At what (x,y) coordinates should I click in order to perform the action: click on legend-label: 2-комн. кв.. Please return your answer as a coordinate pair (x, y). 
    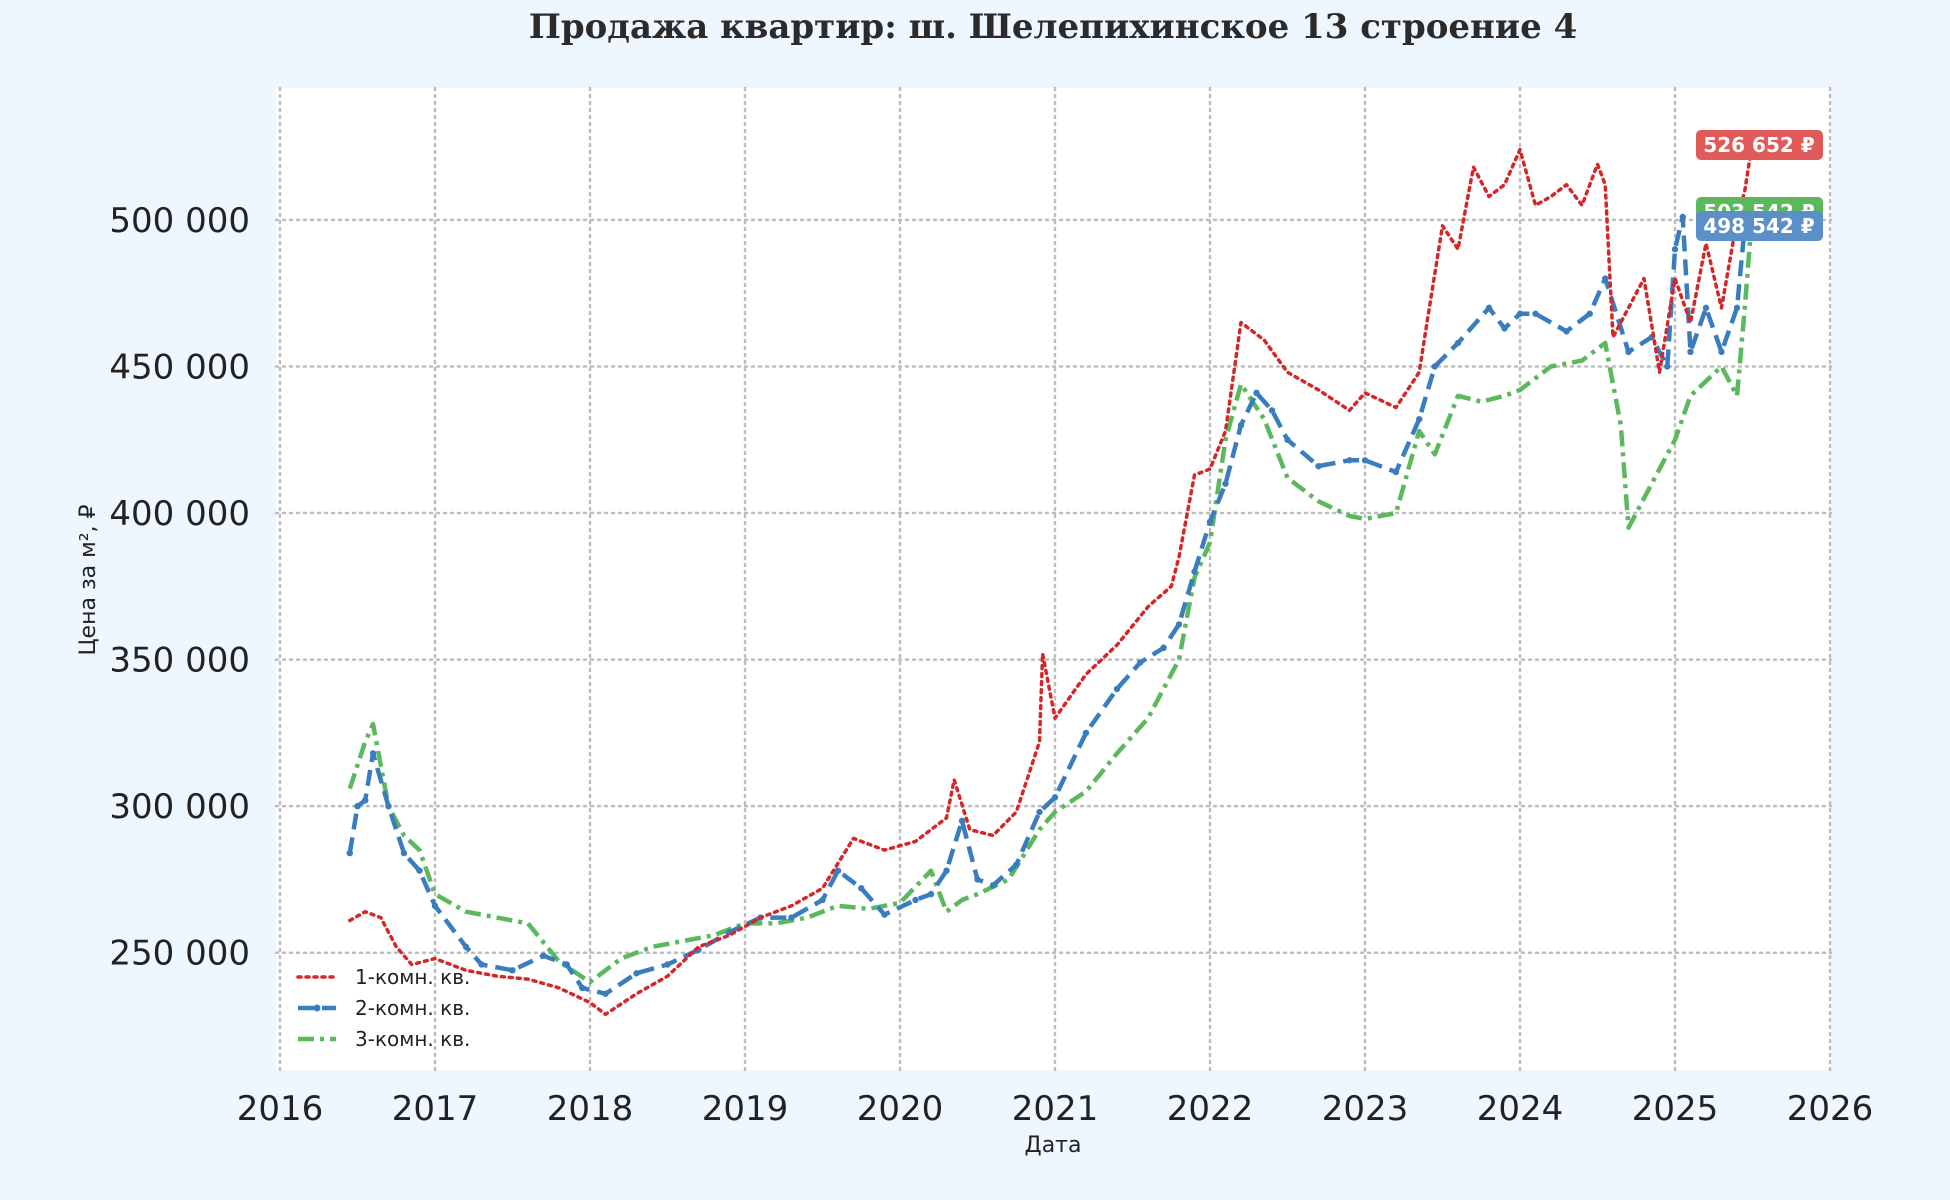
    Looking at the image, I should click on (412, 1008).